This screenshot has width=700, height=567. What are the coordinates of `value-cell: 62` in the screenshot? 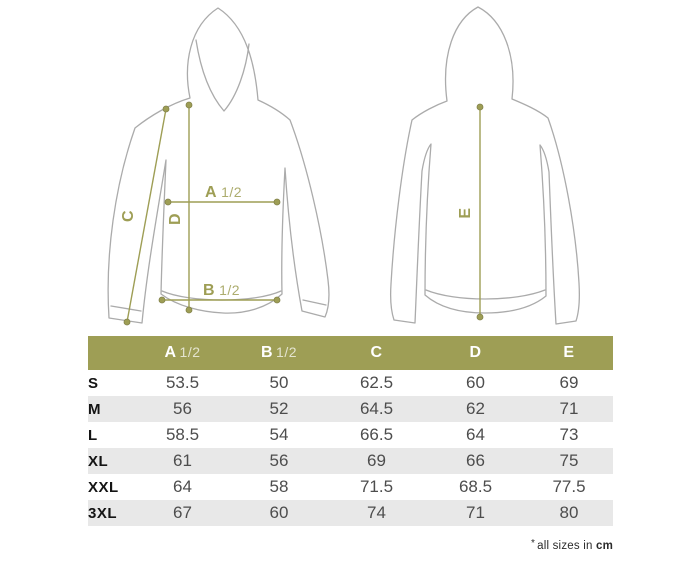 It's located at (475, 408).